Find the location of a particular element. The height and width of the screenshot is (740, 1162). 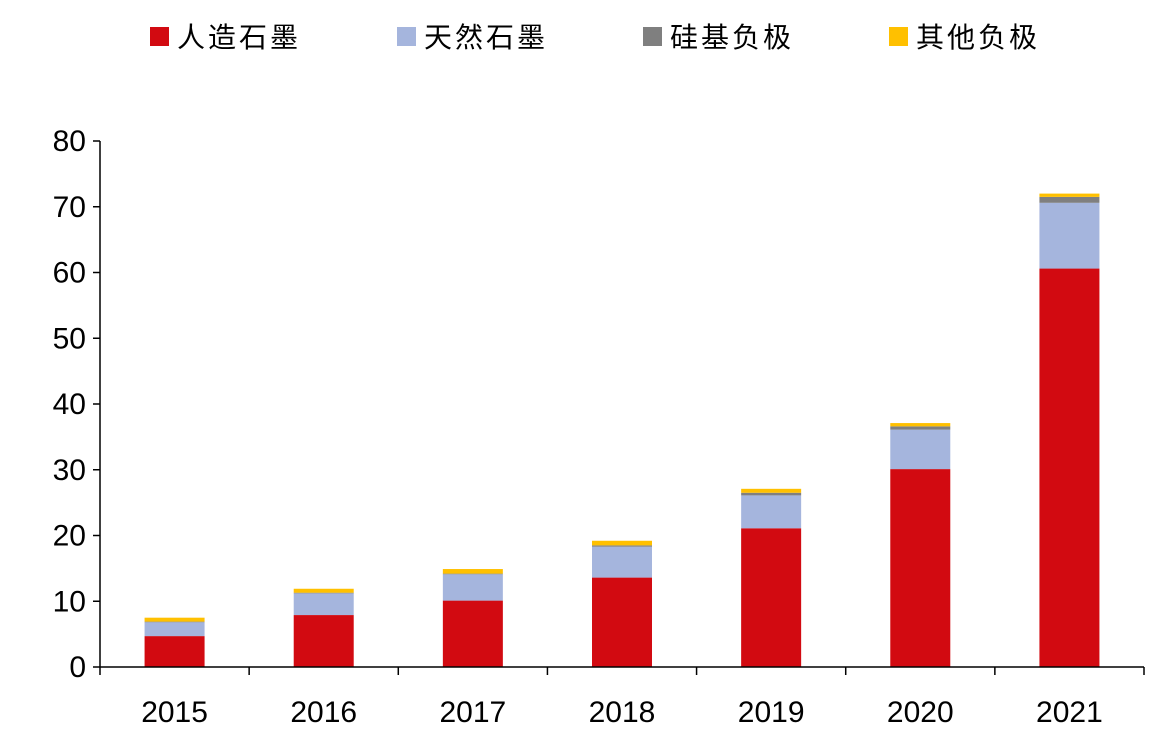

legend-swatch-other-anode is located at coordinates (898, 36).